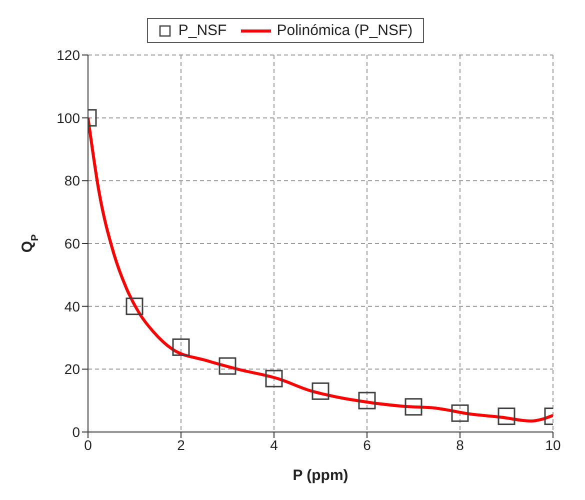 The width and height of the screenshot is (585, 500). What do you see at coordinates (274, 444) in the screenshot?
I see `x-tick-label: 4` at bounding box center [274, 444].